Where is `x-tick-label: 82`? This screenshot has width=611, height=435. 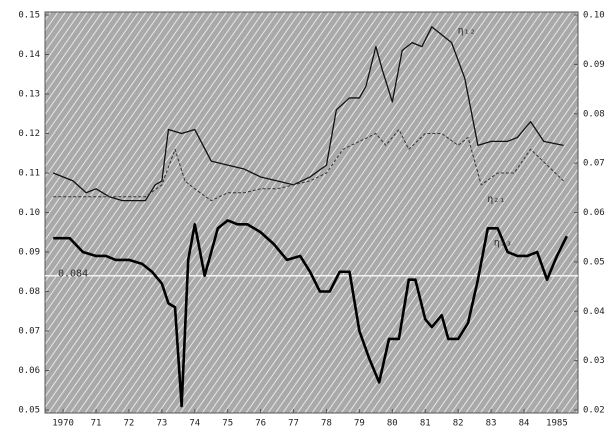
x-tick-label: 82 is located at coordinates (458, 424).